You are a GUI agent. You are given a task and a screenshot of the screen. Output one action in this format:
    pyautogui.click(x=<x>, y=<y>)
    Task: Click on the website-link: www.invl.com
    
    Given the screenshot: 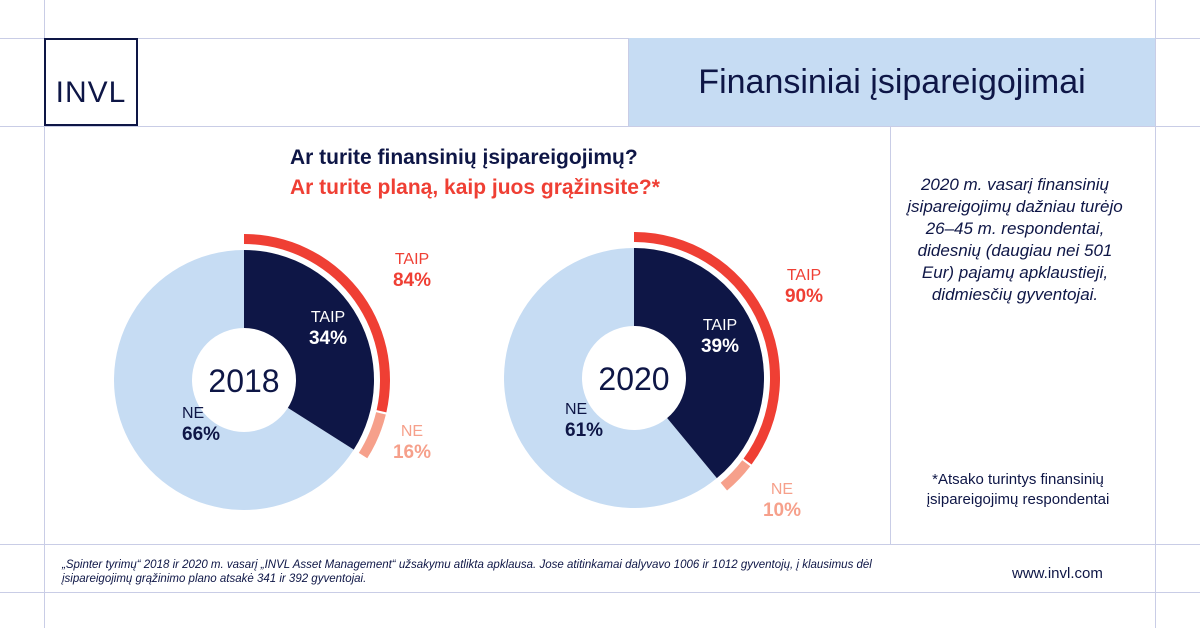 What is the action you would take?
    pyautogui.click(x=1057, y=573)
    